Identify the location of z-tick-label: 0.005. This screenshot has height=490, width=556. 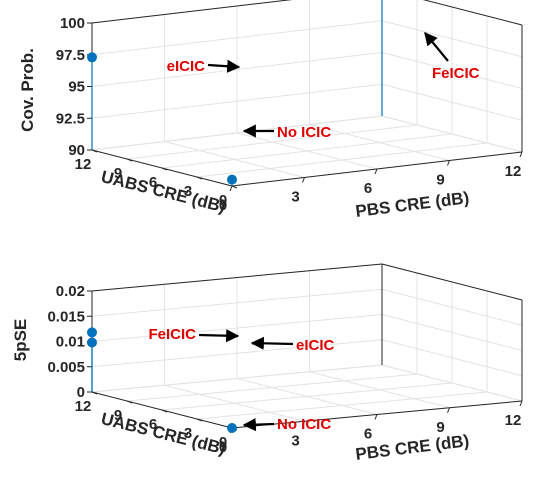
(66, 367).